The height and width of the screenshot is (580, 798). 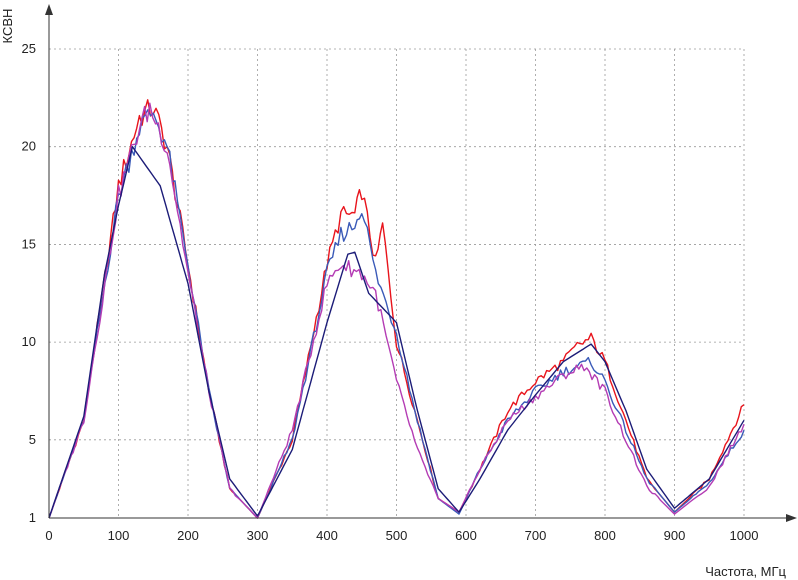 What do you see at coordinates (29, 48) in the screenshot?
I see `y-tick-label: 25` at bounding box center [29, 48].